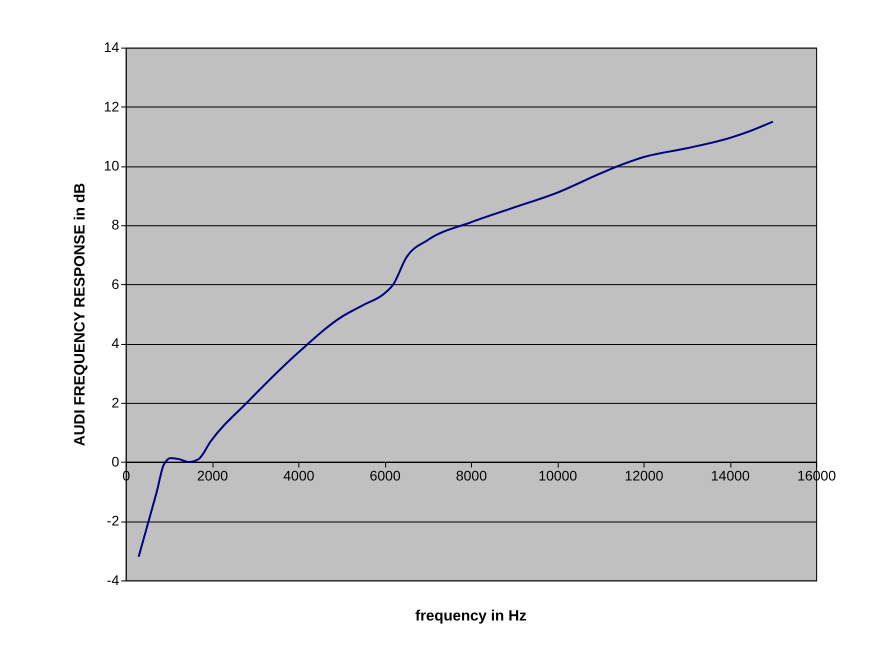  Describe the element at coordinates (113, 580) in the screenshot. I see `y-tick-label: -4` at that location.